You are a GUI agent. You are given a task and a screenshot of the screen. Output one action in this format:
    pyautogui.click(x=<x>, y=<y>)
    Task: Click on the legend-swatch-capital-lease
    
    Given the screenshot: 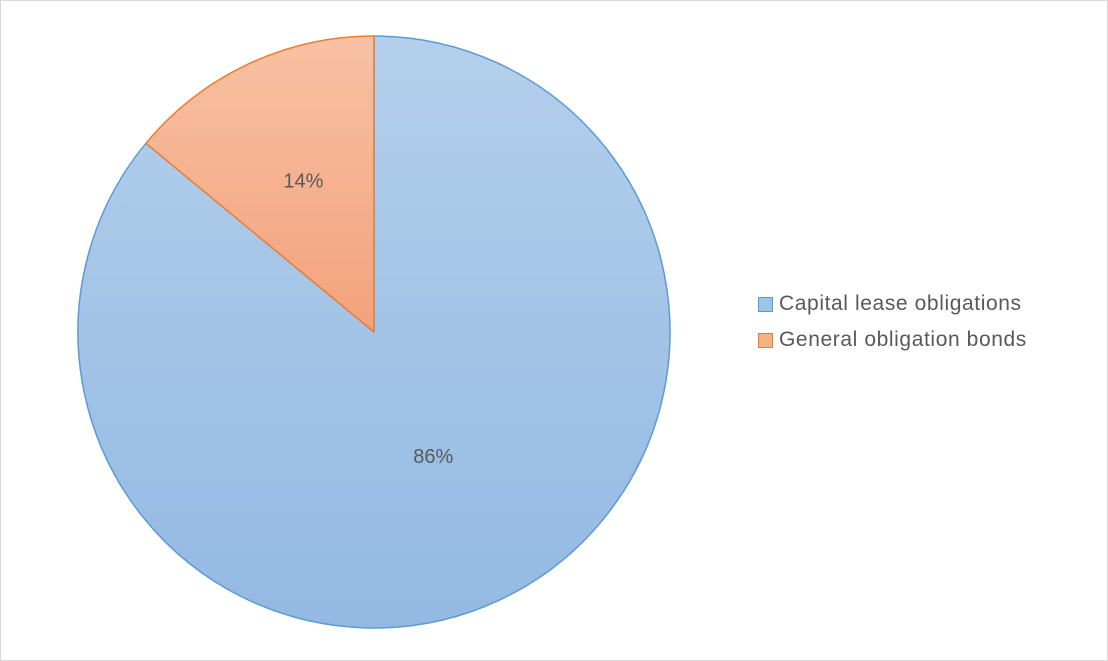 What is the action you would take?
    pyautogui.click(x=765, y=304)
    